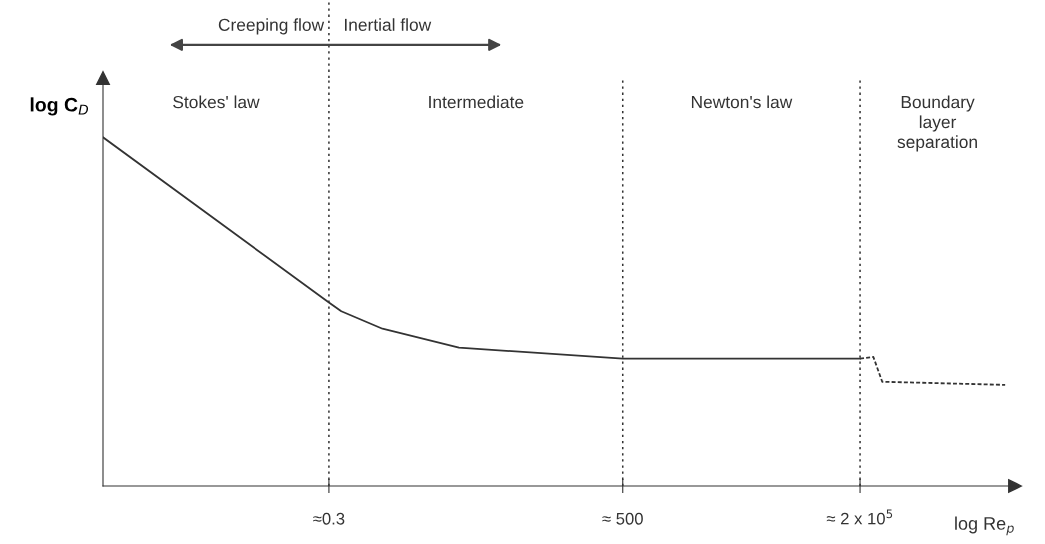 This screenshot has height=544, width=1045. What do you see at coordinates (622, 518) in the screenshot?
I see `x-tick-label: ≈ 500` at bounding box center [622, 518].